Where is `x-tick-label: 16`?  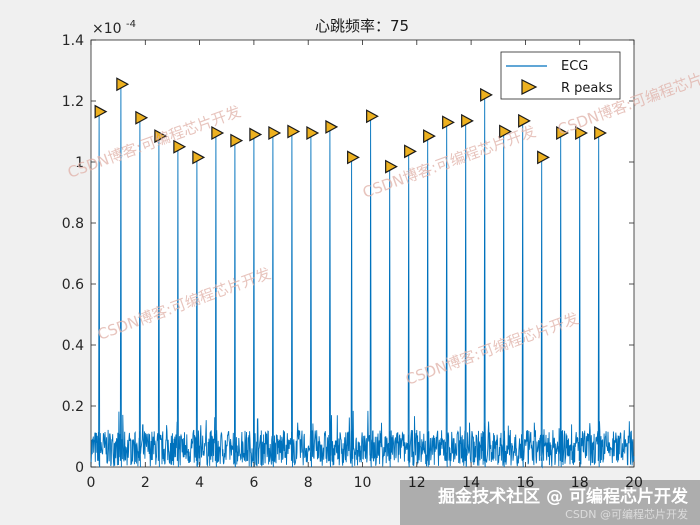
x-tick-label: 16 is located at coordinates (525, 483).